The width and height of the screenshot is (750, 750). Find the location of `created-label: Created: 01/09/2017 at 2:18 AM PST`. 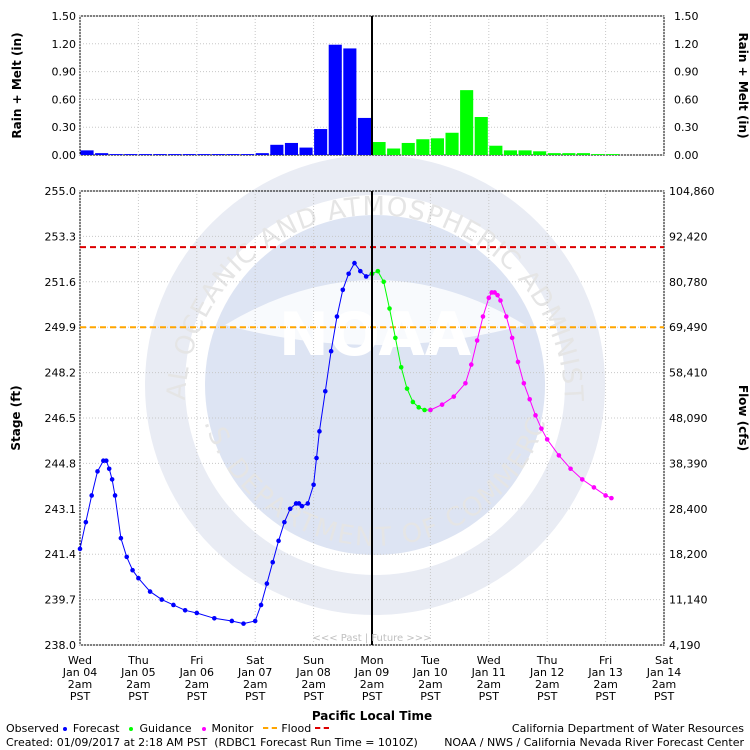

created-label: Created: 01/09/2017 at 2:18 AM PST is located at coordinates (107, 742).